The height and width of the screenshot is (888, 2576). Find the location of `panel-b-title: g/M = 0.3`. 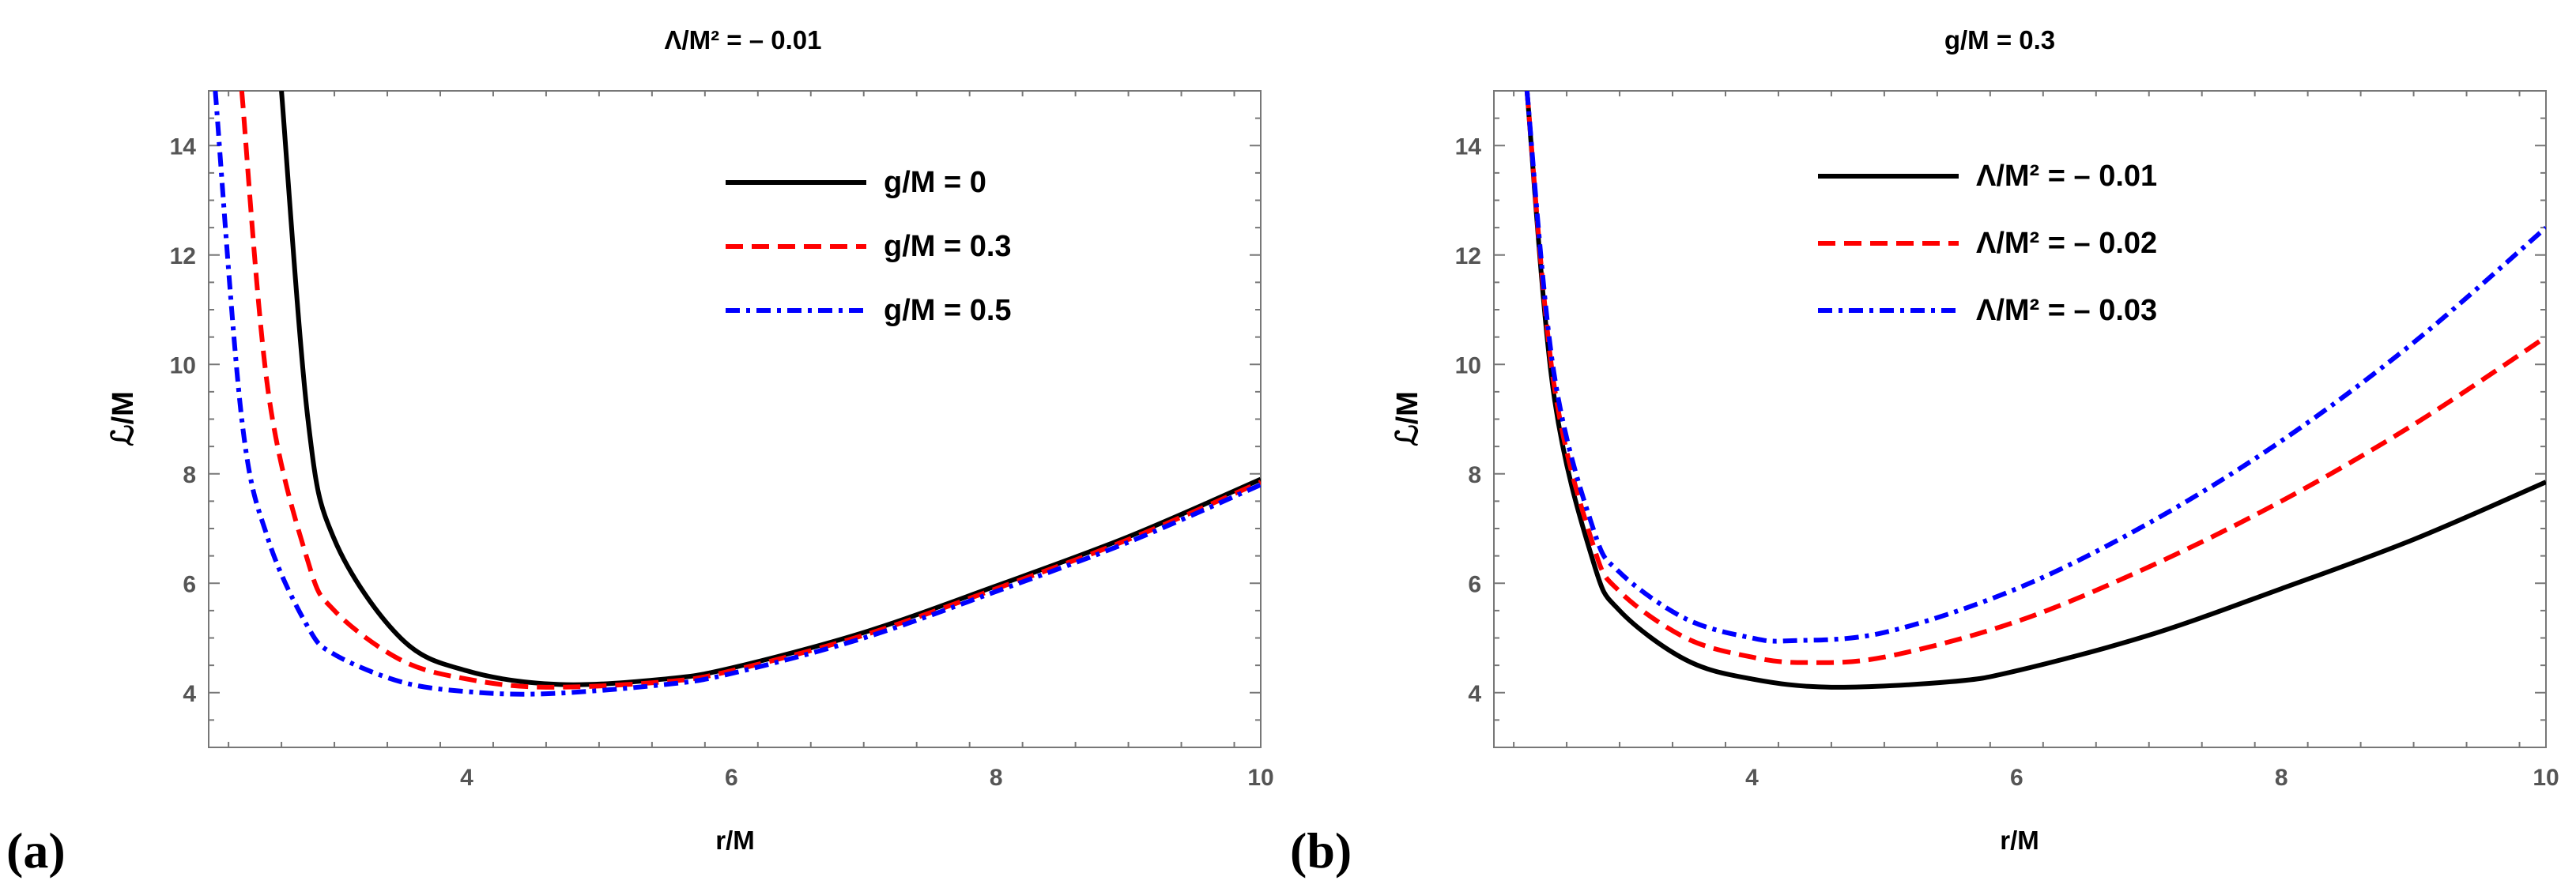

panel-b-title: g/M = 0.3 is located at coordinates (1999, 40).